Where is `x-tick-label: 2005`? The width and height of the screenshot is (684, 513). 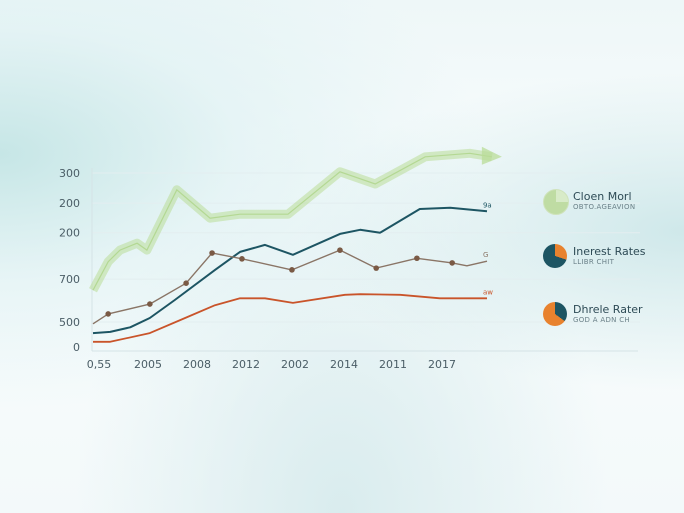
x-tick-label: 2005 is located at coordinates (148, 364).